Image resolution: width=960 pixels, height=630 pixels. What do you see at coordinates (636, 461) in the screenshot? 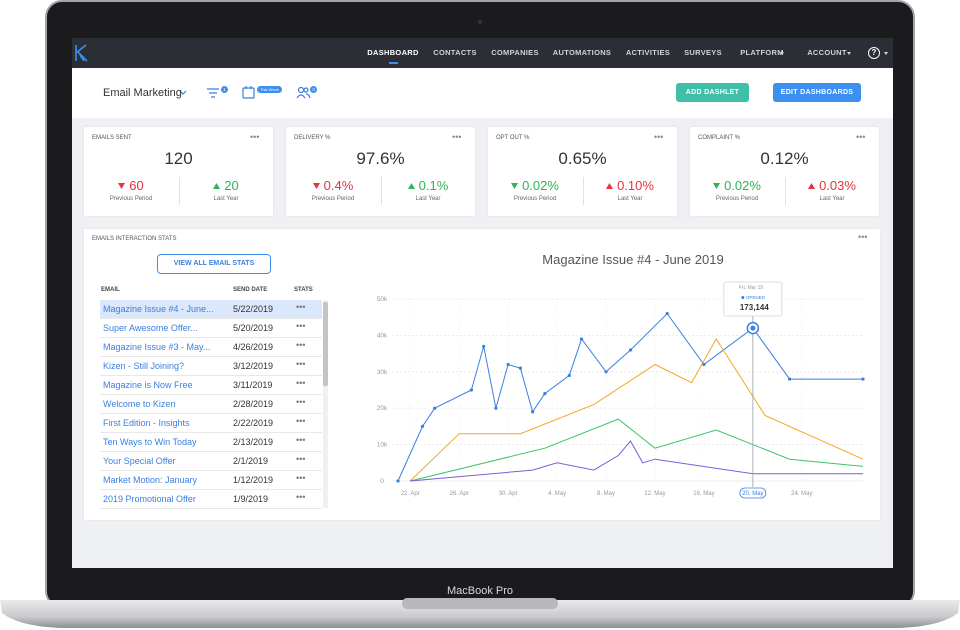
I see `series-line` at bounding box center [636, 461].